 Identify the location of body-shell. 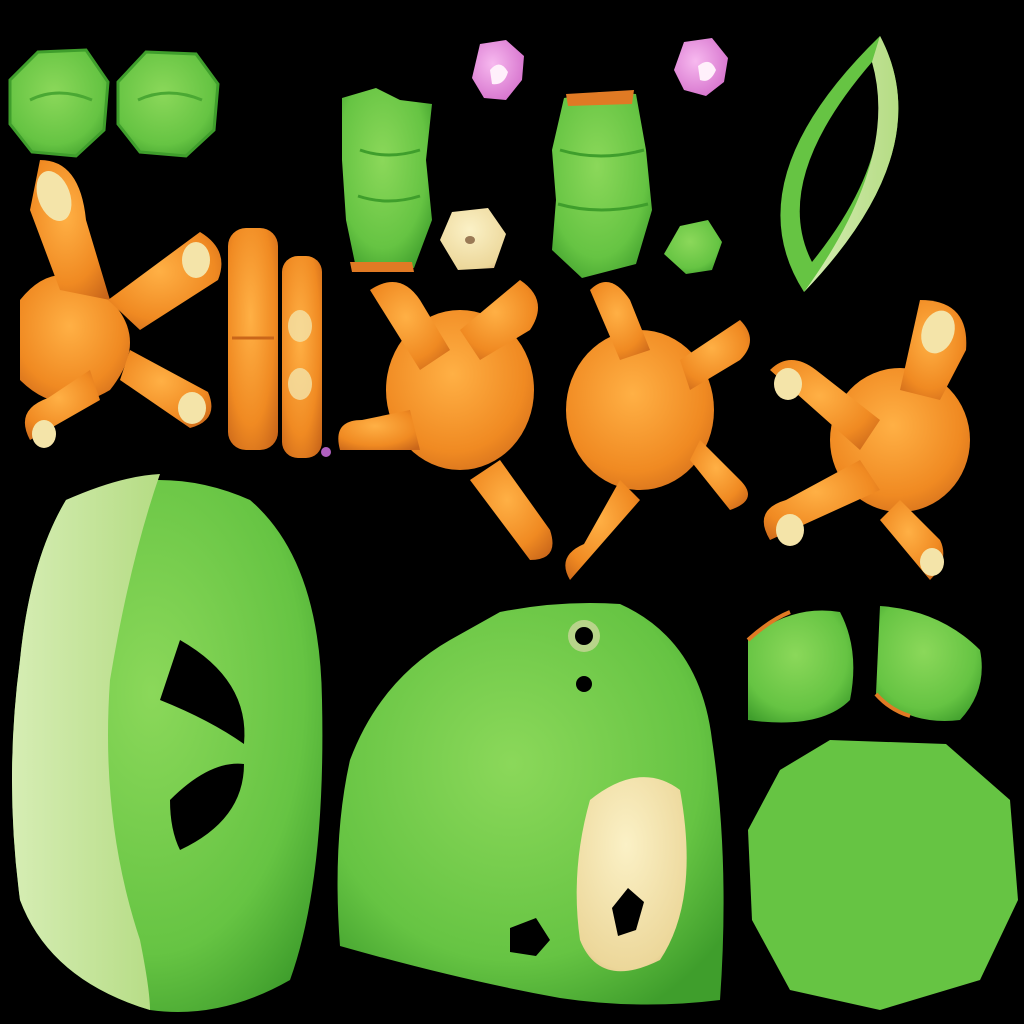
(530, 804).